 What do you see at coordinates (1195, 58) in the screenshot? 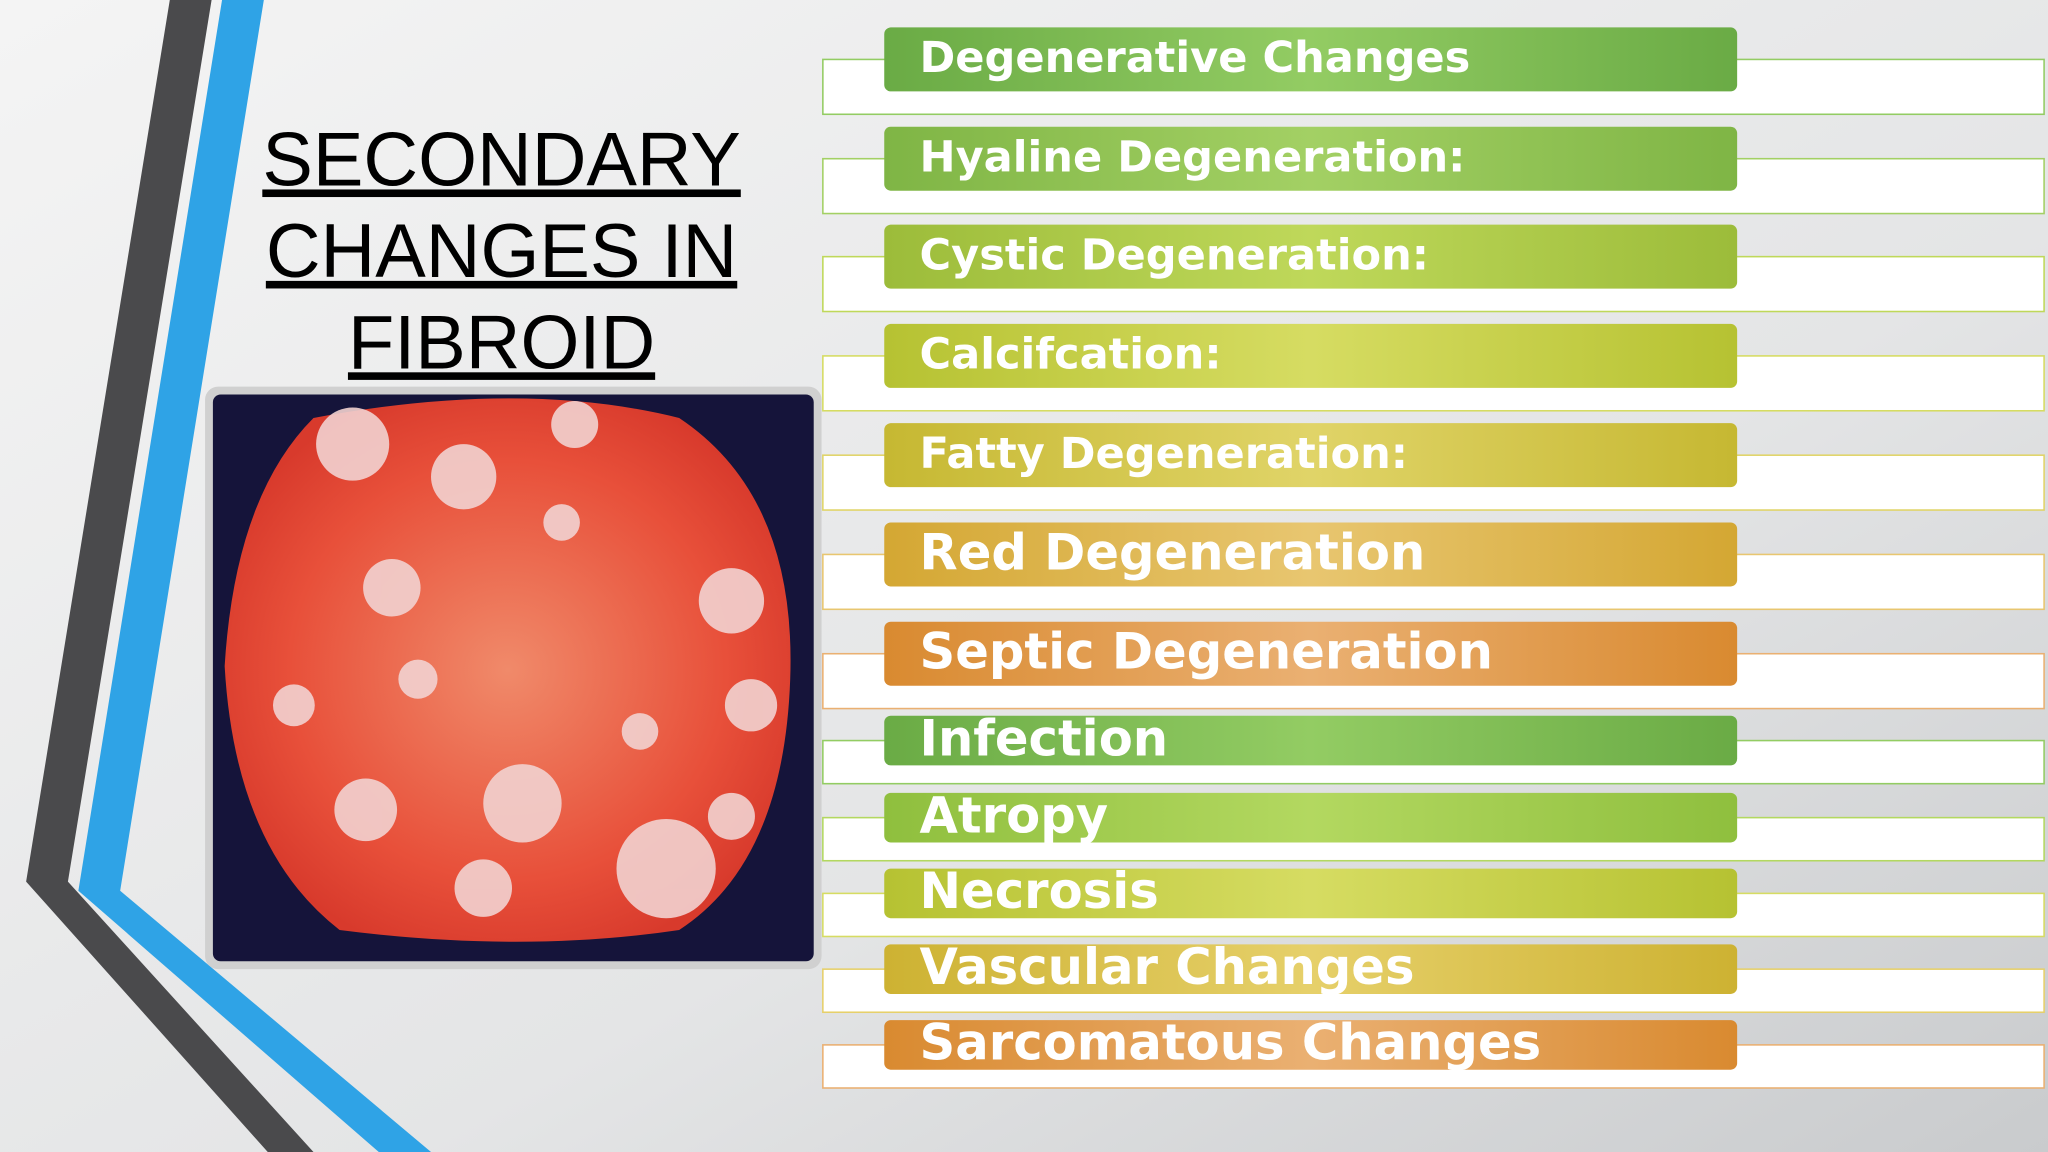
I see `item-label: Degenerative Changes` at bounding box center [1195, 58].